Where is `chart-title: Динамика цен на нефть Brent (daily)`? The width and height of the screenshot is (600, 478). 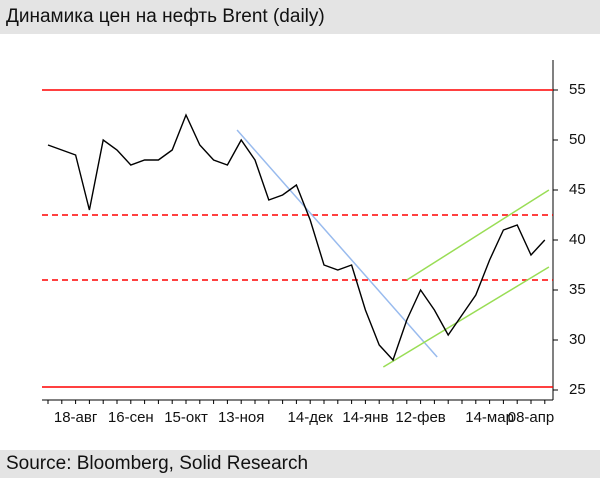 chart-title: Динамика цен на нефть Brent (daily) is located at coordinates (165, 16).